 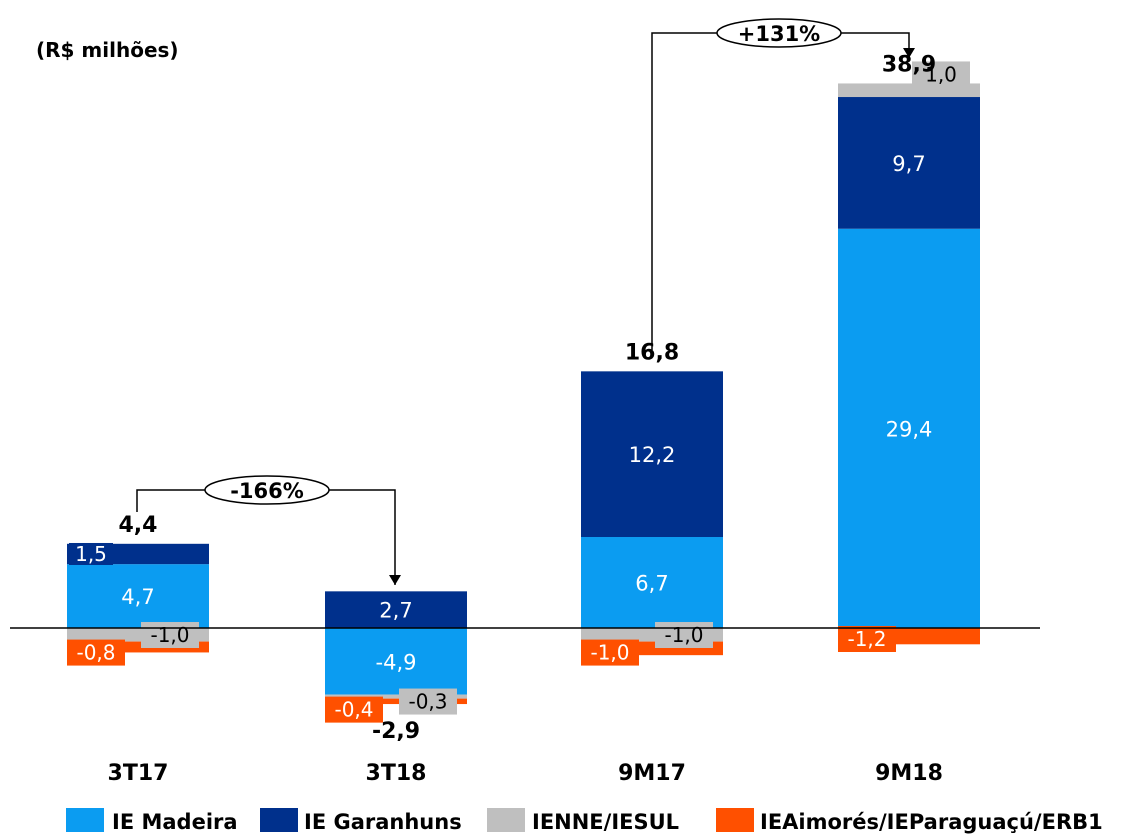 I want to click on segment-value-label: -1,2, so click(x=866, y=639).